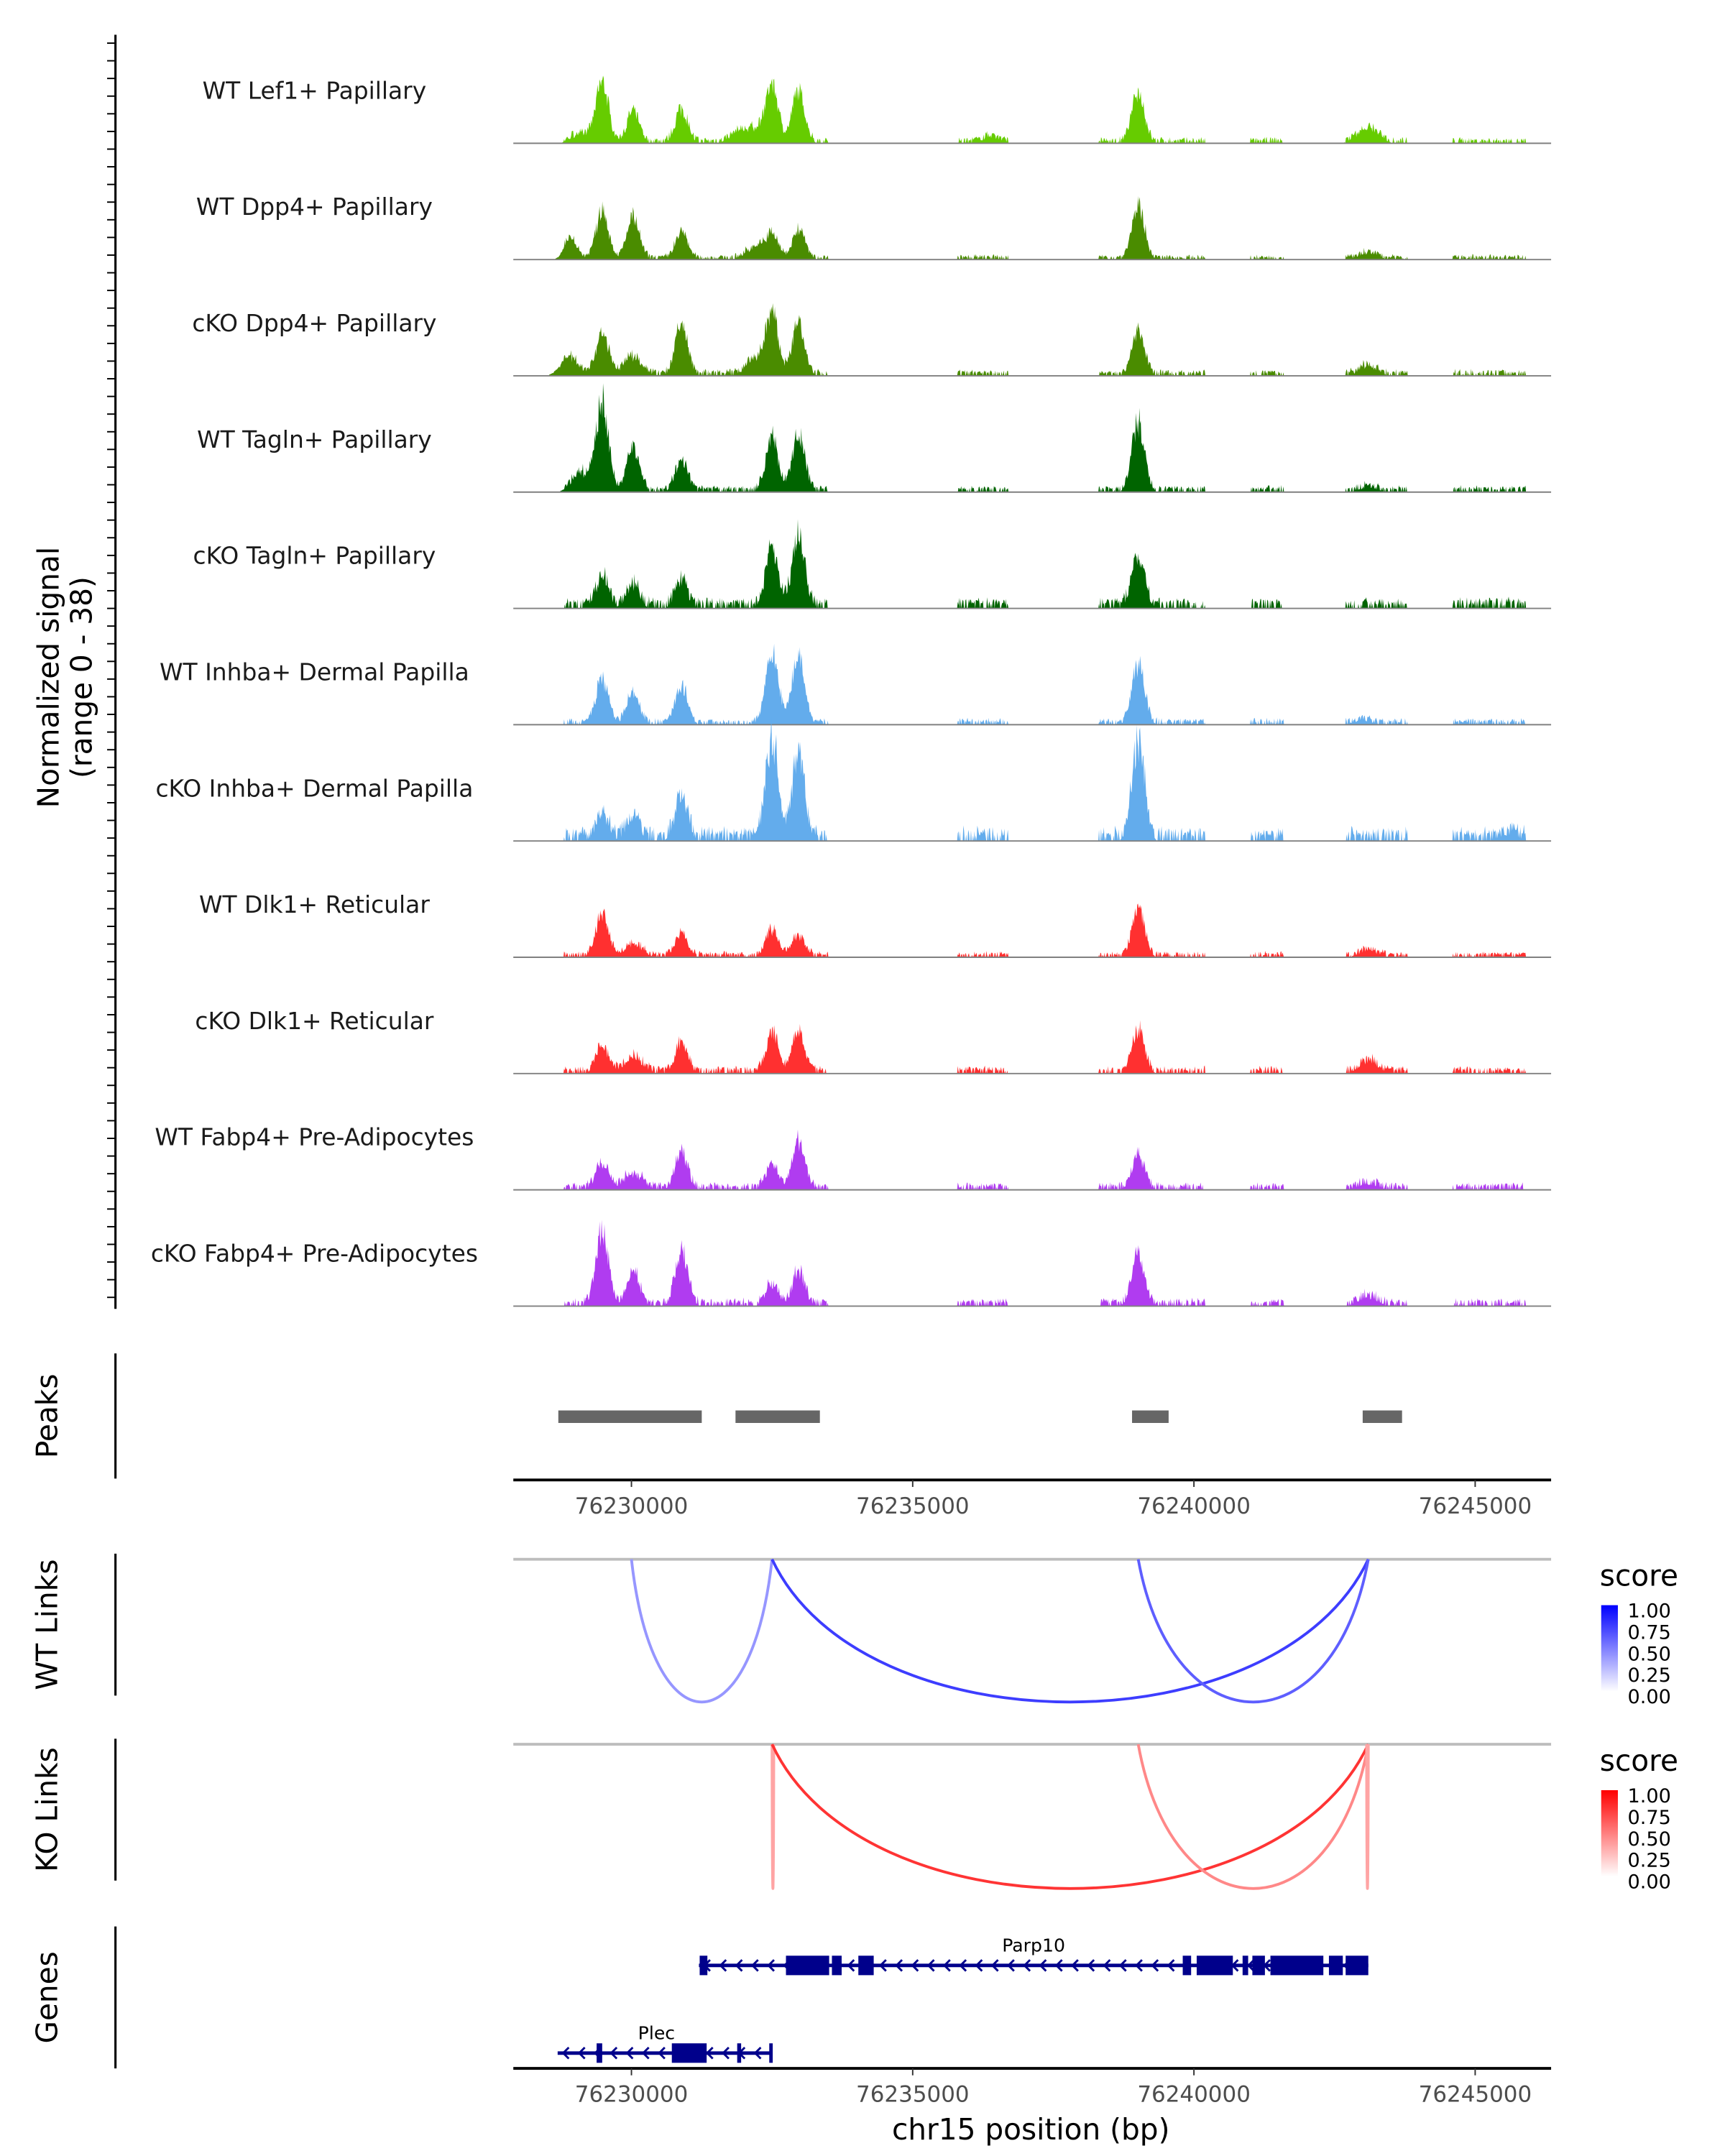  I want to click on coverage-track: WT Inhba+ Dermal Papilla, so click(856, 684).